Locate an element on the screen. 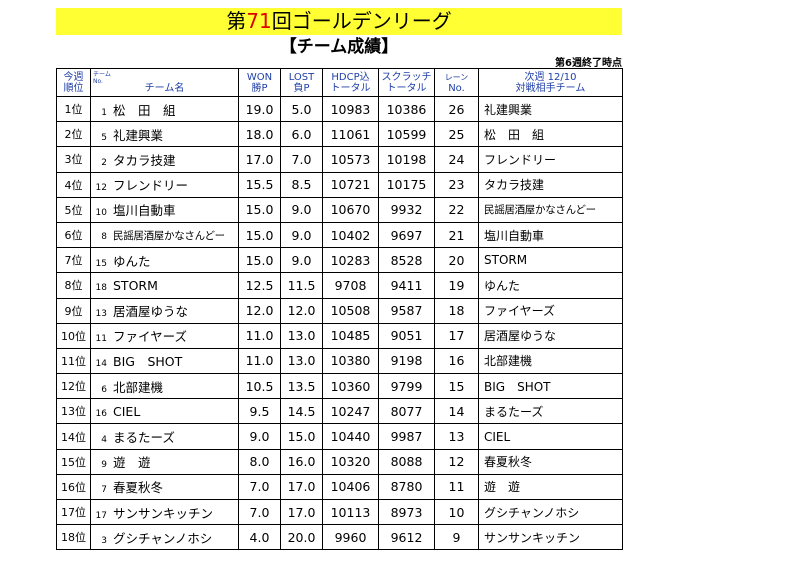 Image resolution: width=800 pixels, height=566 pixels. team-cell: 17 サンサンキッチン is located at coordinates (164, 512).